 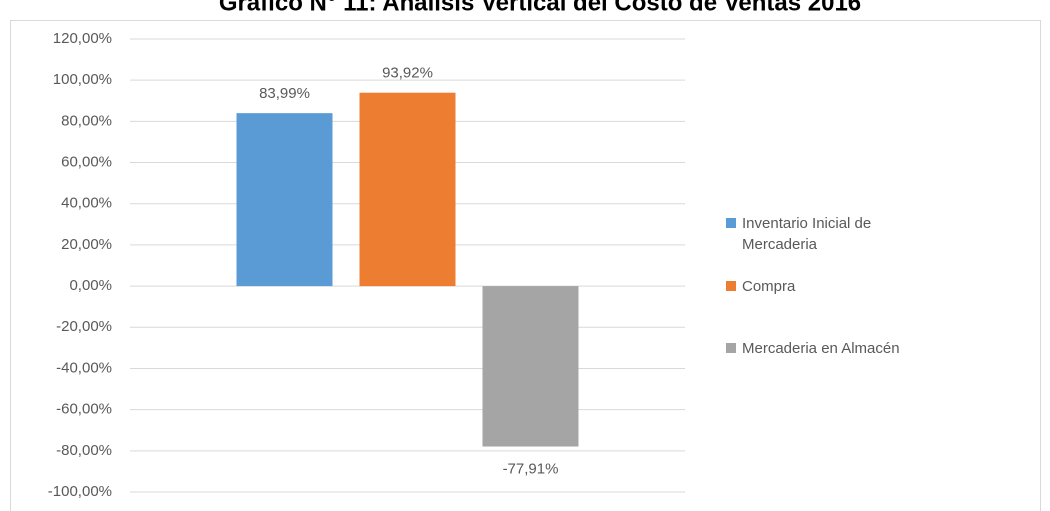 What do you see at coordinates (86, 120) in the screenshot?
I see `y-tick-label: 80,00%` at bounding box center [86, 120].